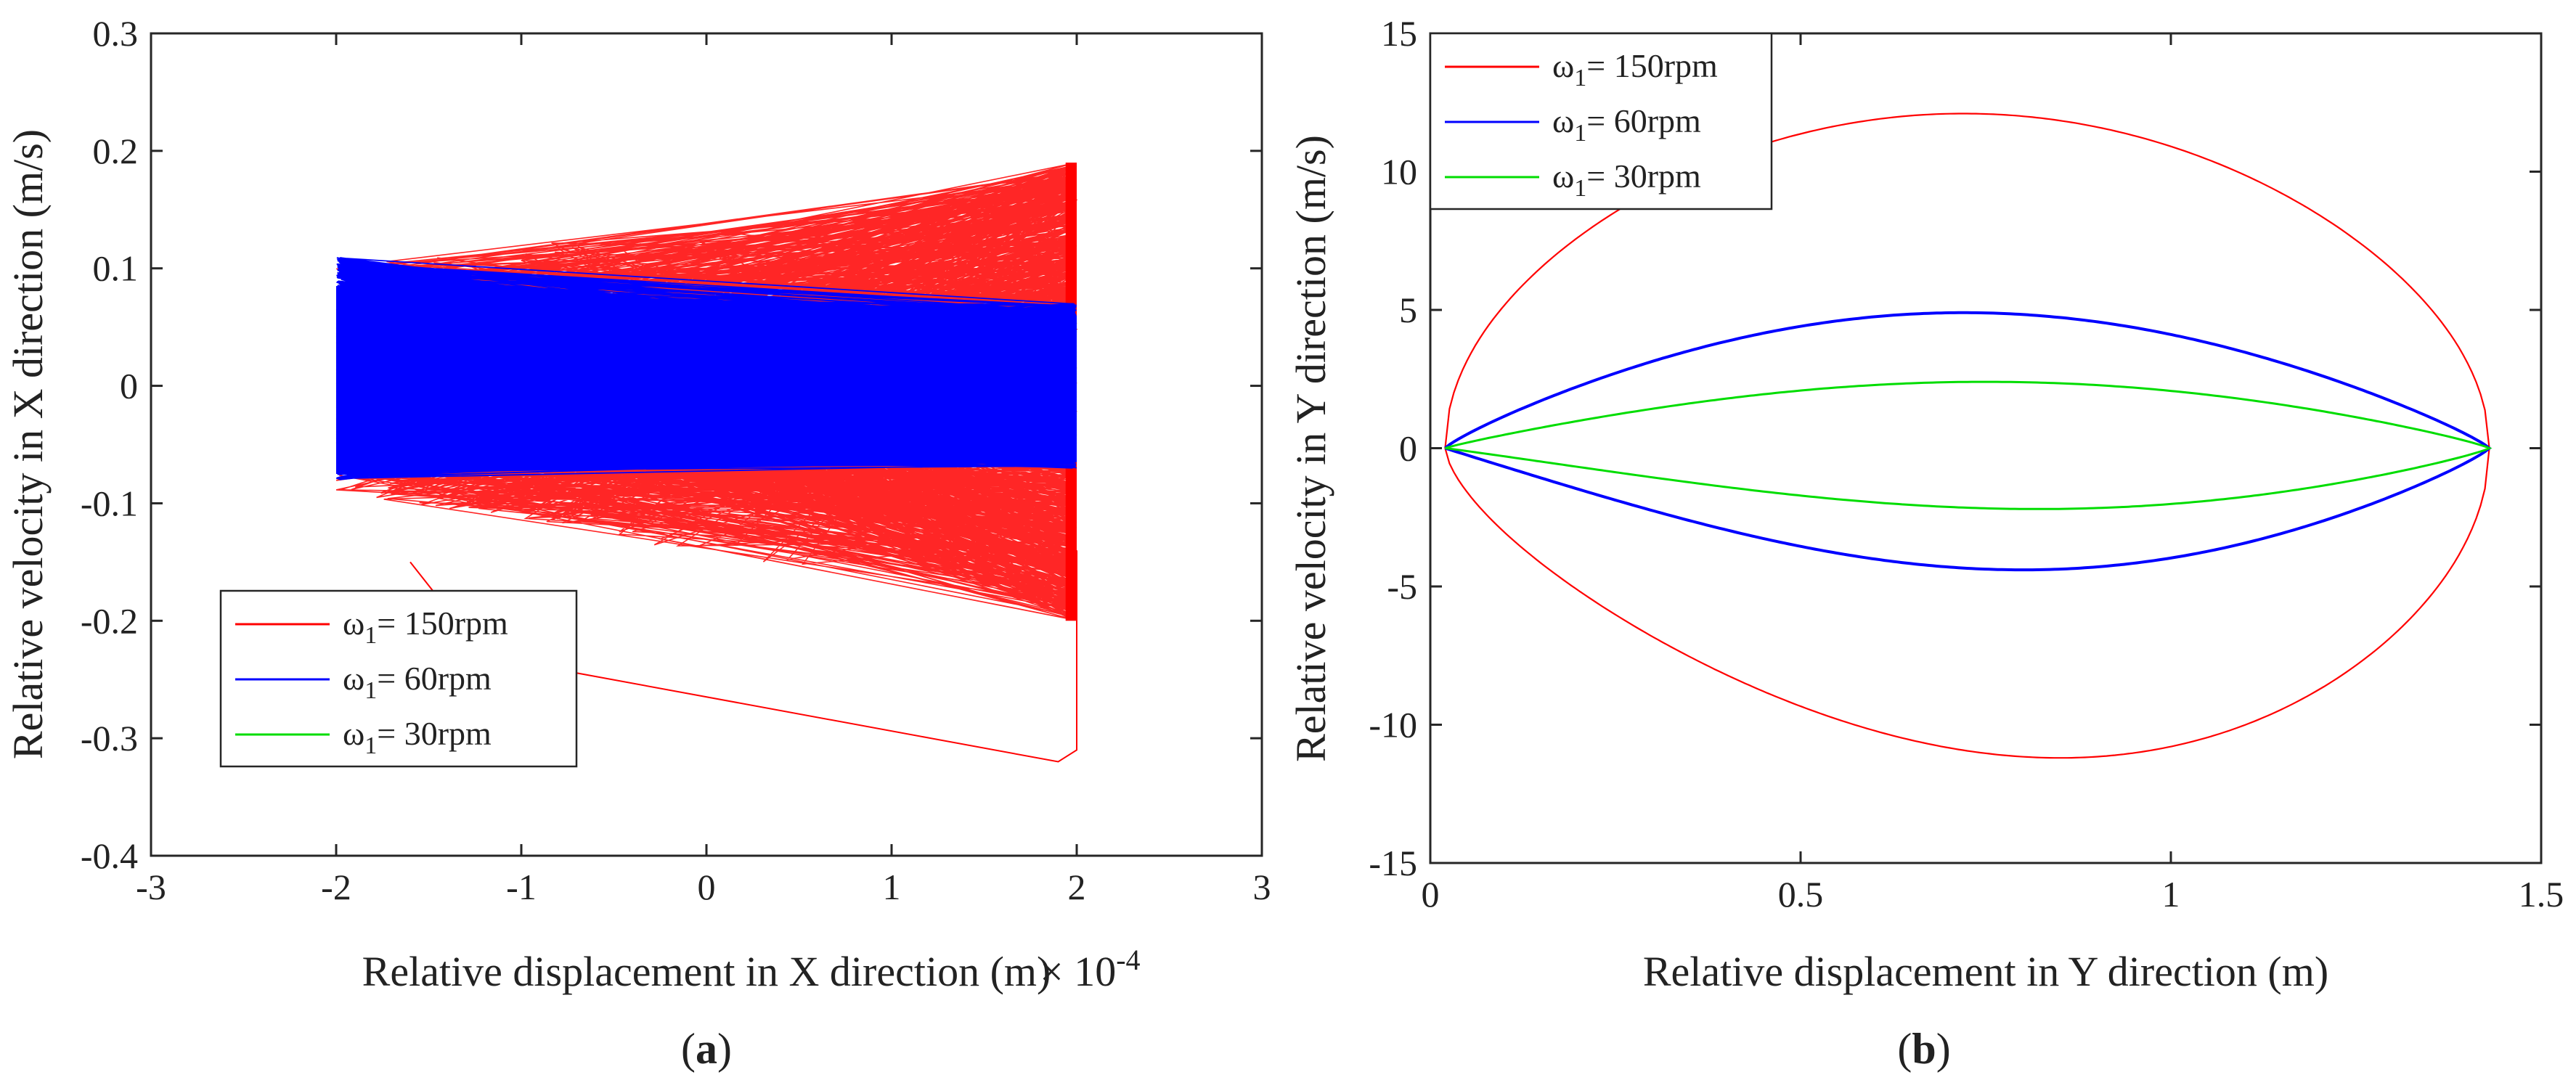 The height and width of the screenshot is (1080, 2576). I want to click on panel-b-y-tick-label: 15, so click(1399, 33).